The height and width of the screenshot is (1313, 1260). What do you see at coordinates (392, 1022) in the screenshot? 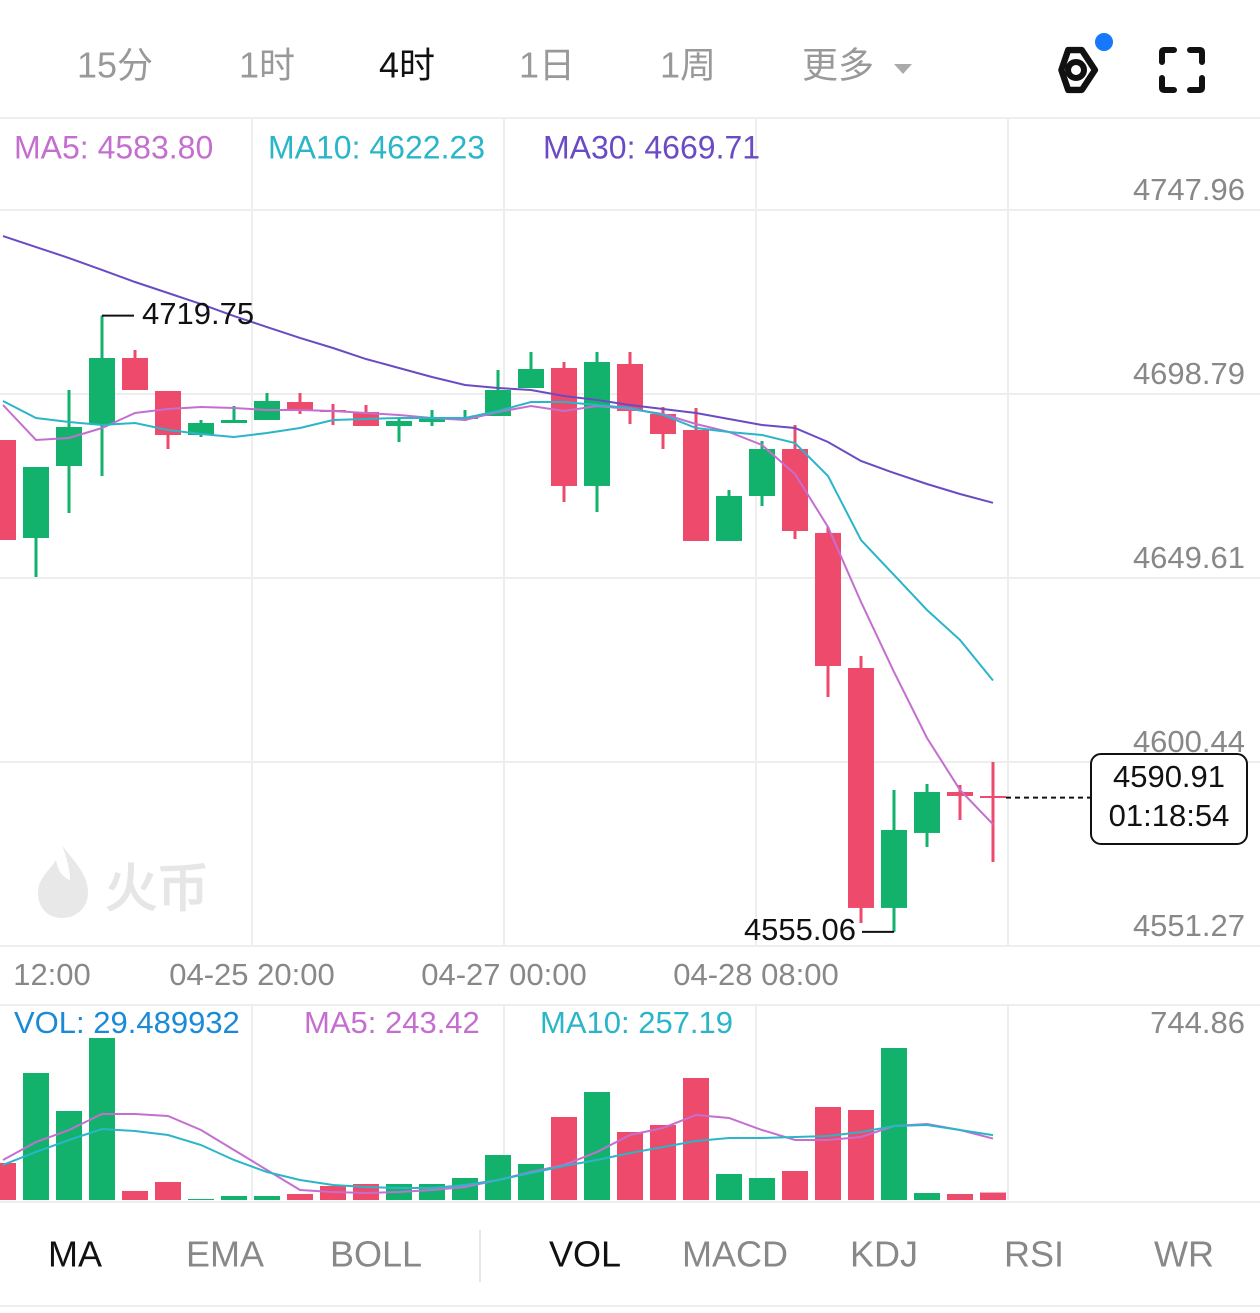
I see `legend-entry: MA5: 243.42` at bounding box center [392, 1022].